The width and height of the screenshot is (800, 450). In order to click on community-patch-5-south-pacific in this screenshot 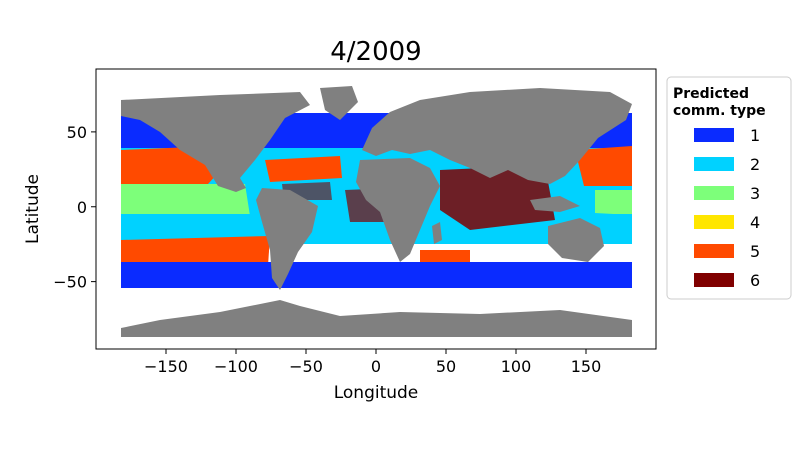, I will do `click(195, 253)`.